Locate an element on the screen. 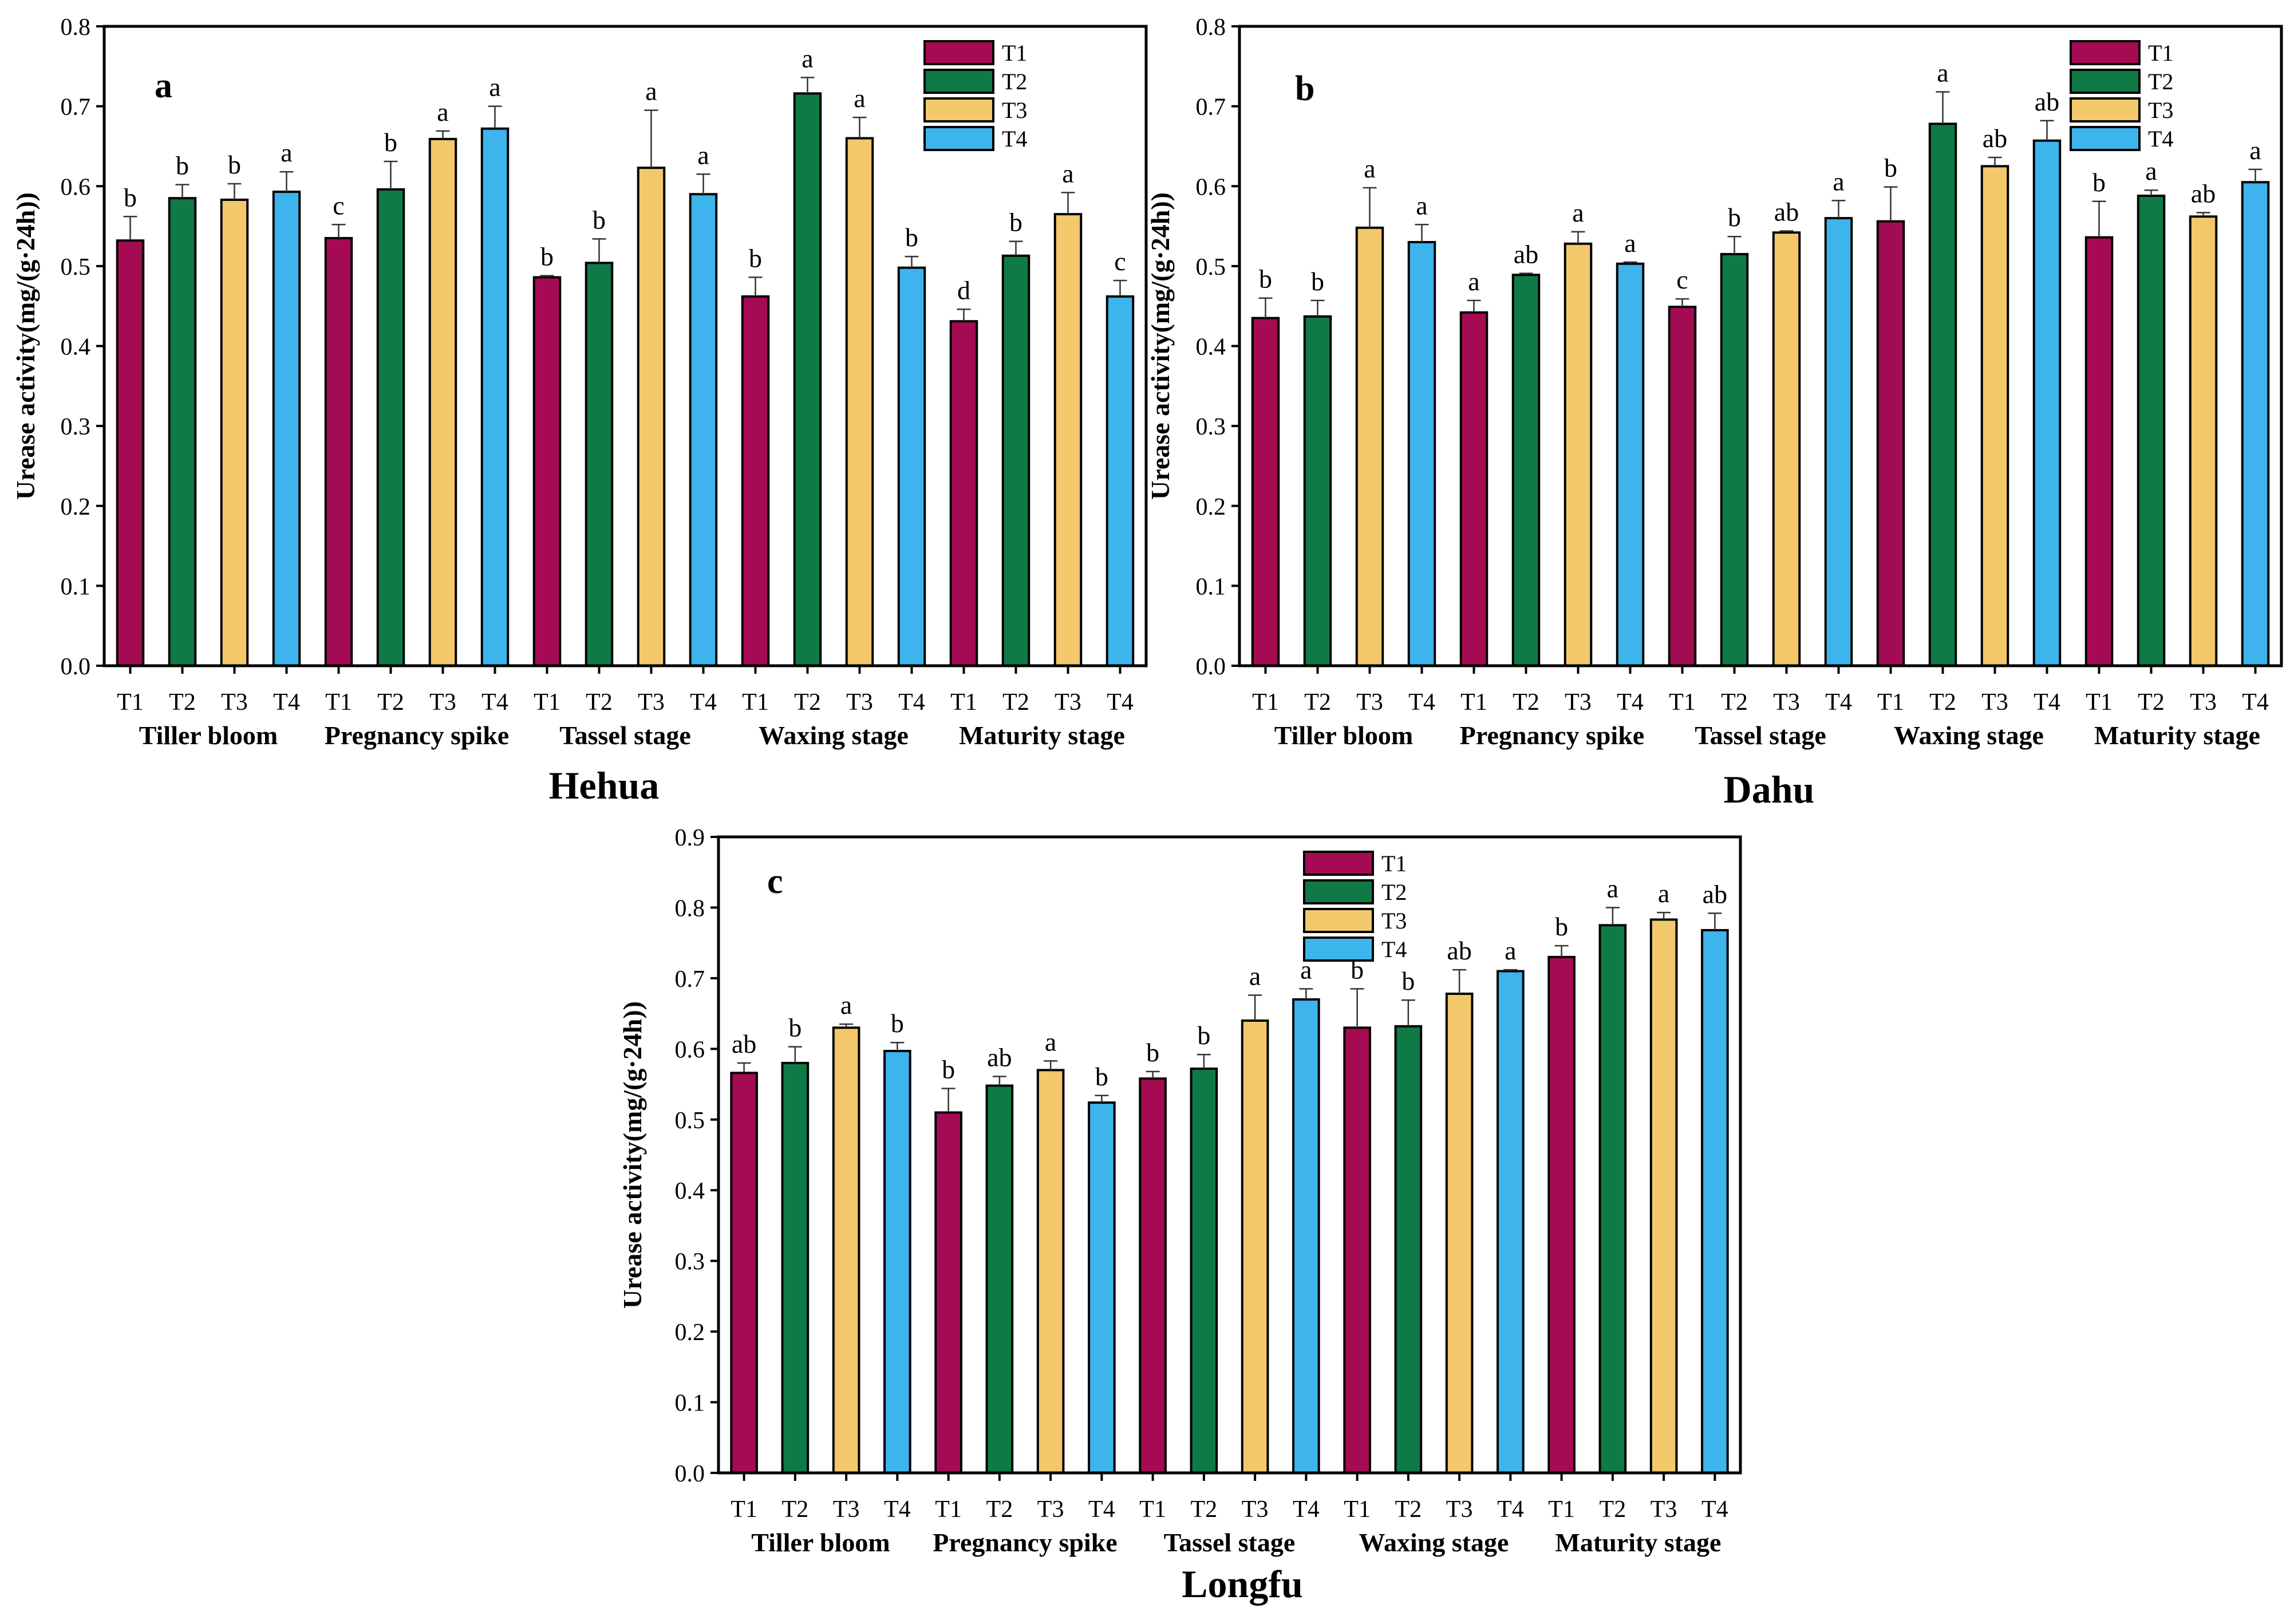 This screenshot has width=2290, height=1624. y-tick-label: 0.2 is located at coordinates (1211, 507).